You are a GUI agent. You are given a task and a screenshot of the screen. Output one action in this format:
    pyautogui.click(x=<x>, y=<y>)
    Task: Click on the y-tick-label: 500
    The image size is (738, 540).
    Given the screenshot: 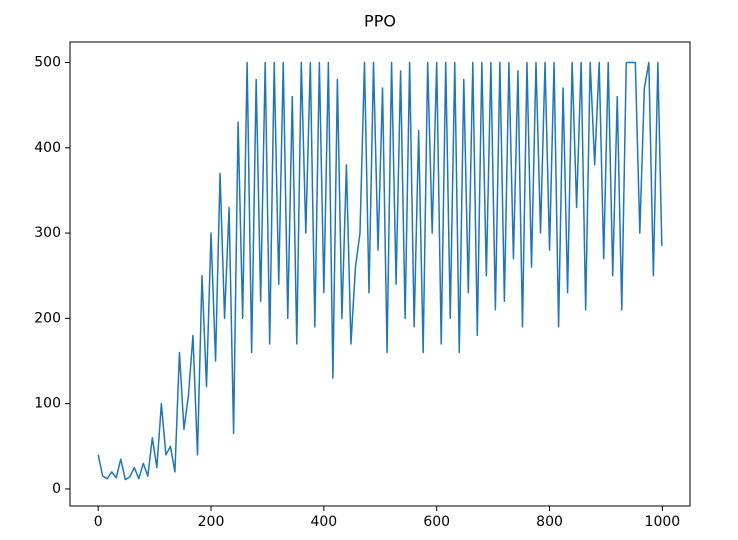 What is the action you would take?
    pyautogui.click(x=47, y=62)
    